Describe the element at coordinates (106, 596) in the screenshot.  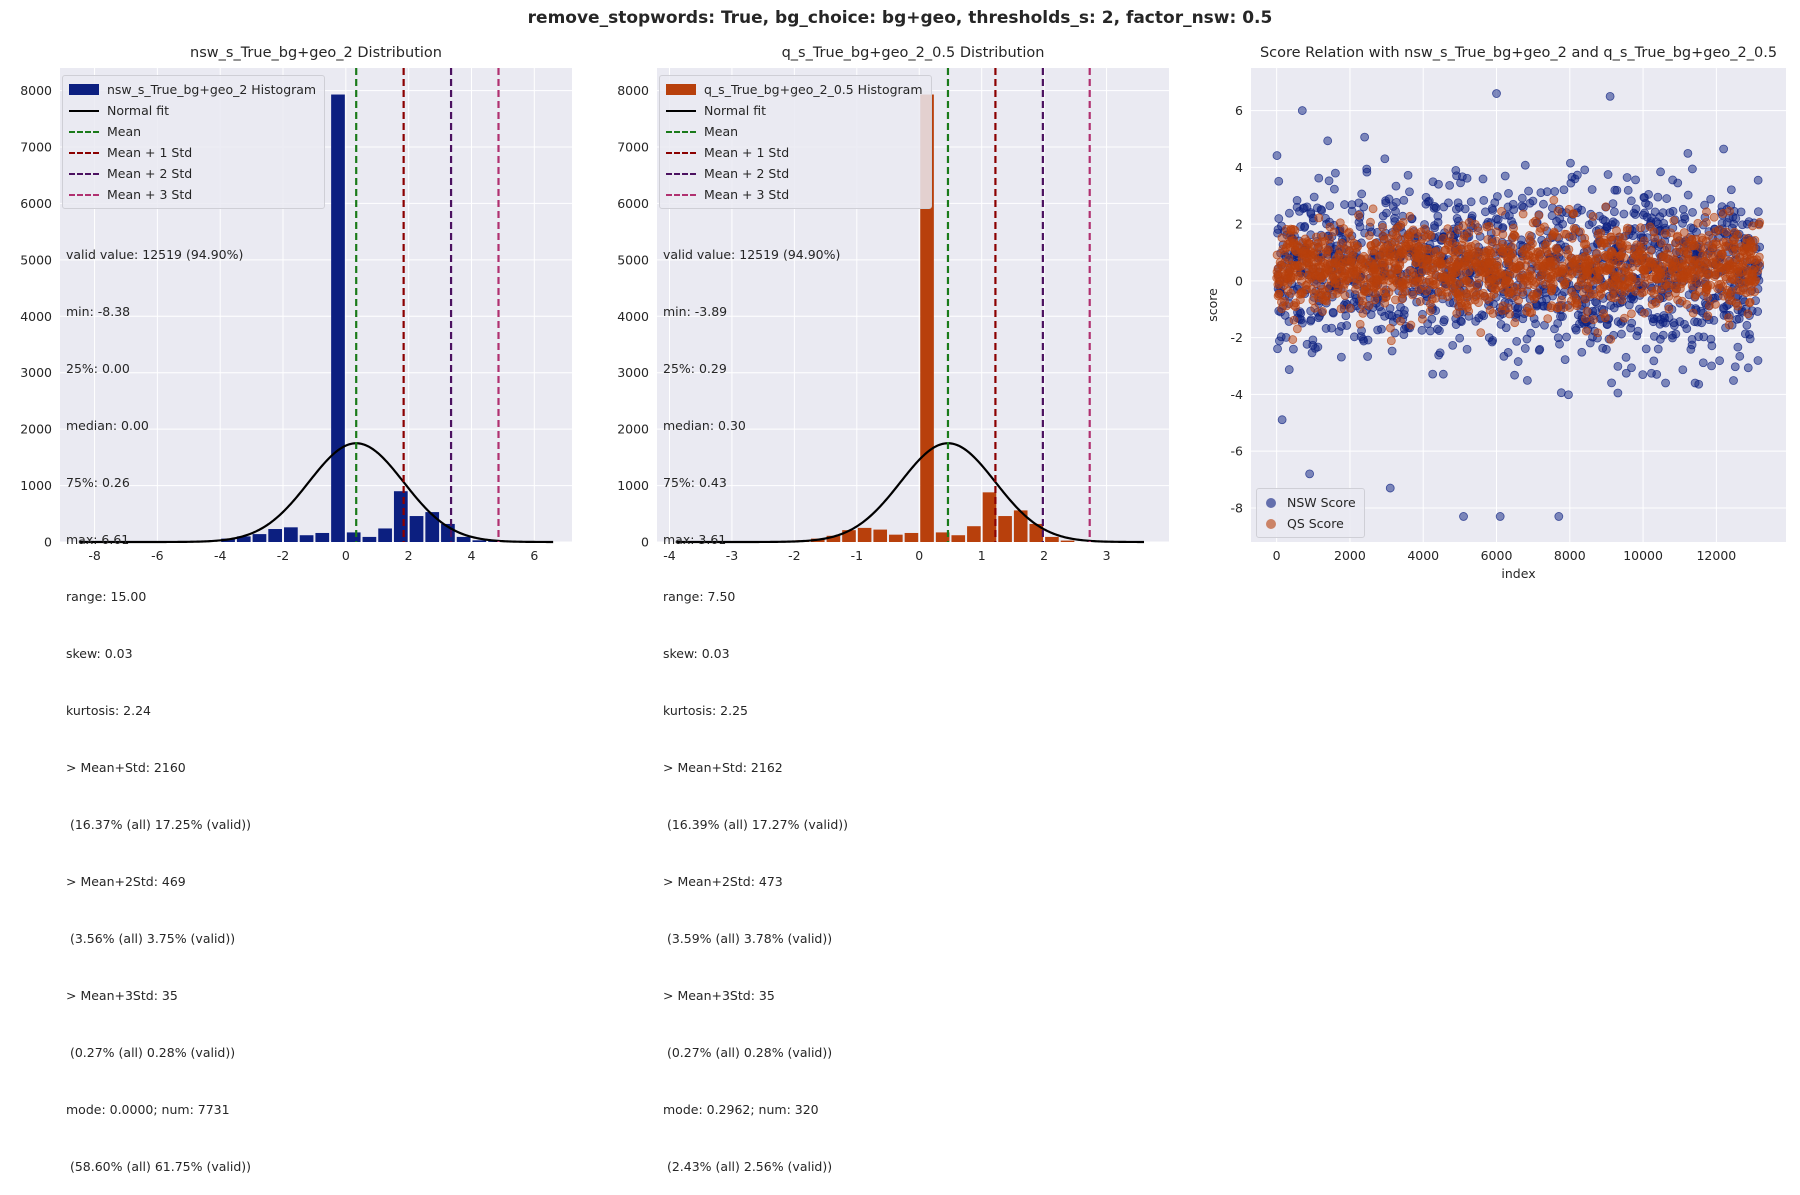
I see `stat-line: range: 15.00` at that location.